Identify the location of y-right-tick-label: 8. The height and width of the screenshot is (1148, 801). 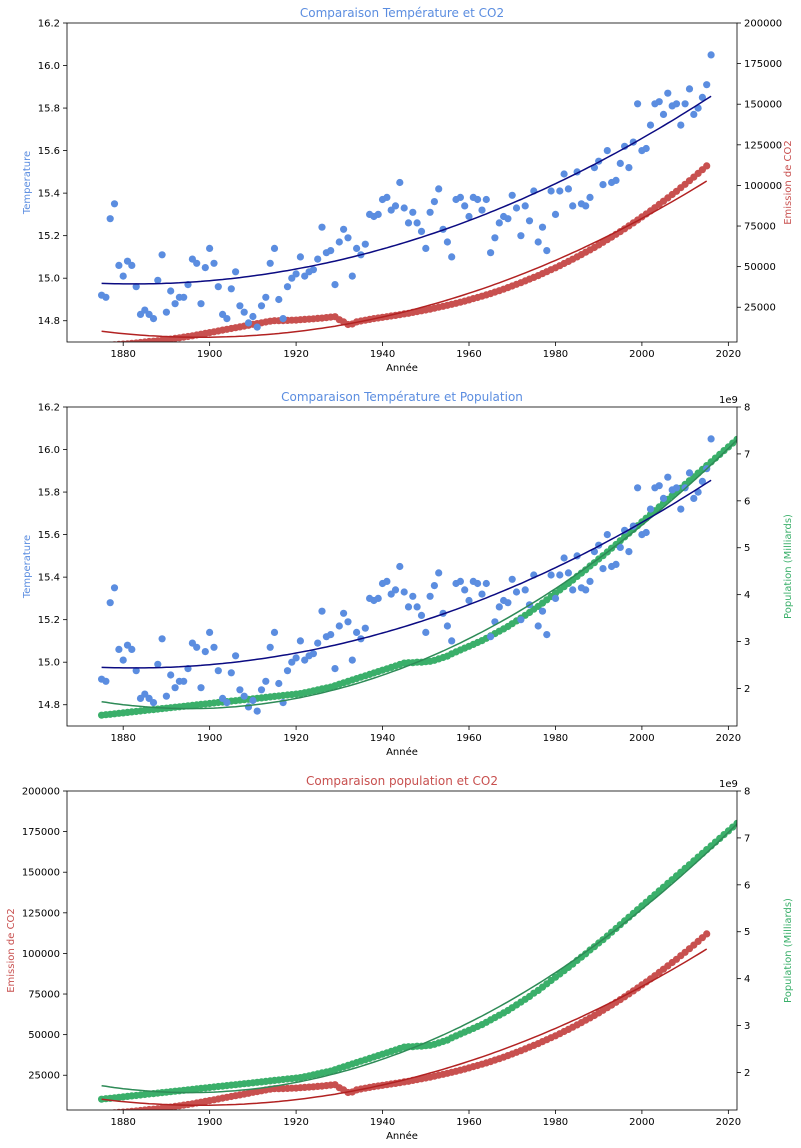
(747, 408).